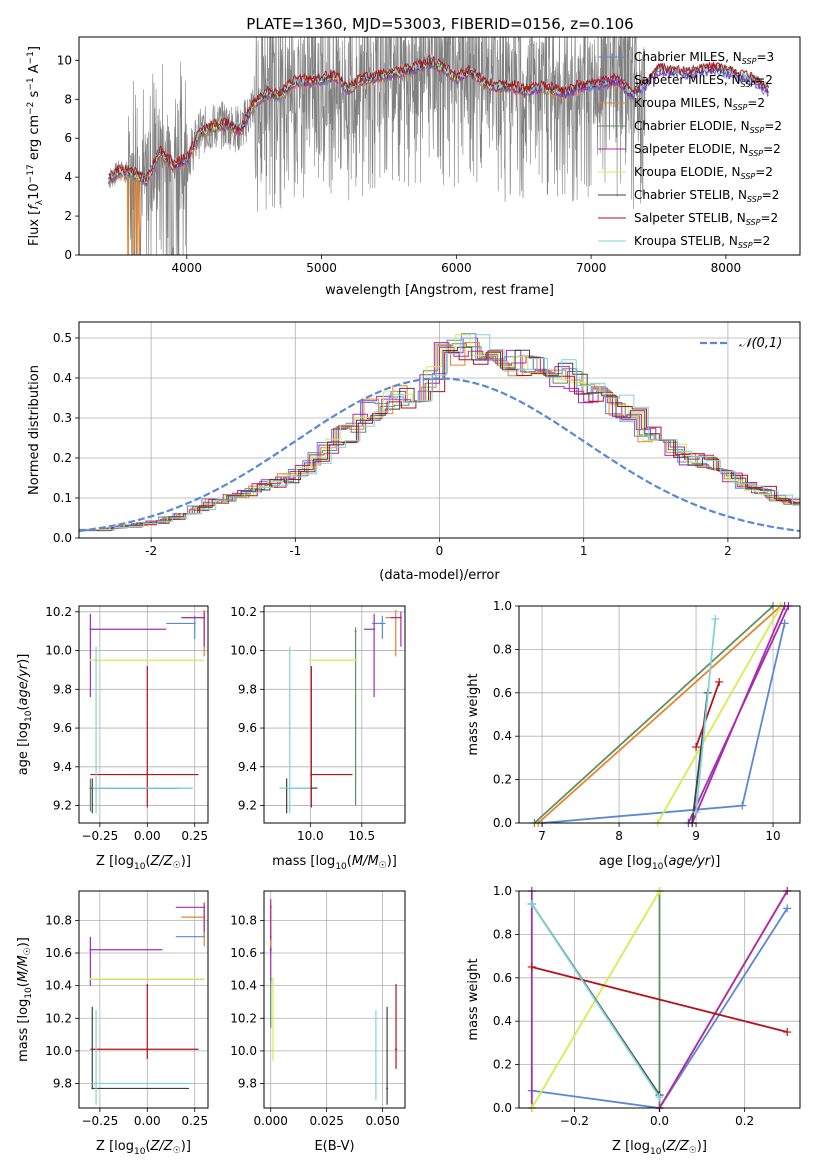 This screenshot has height=1170, width=819. Describe the element at coordinates (147, 836) in the screenshot. I see `x-tick-label: 0.00` at that location.